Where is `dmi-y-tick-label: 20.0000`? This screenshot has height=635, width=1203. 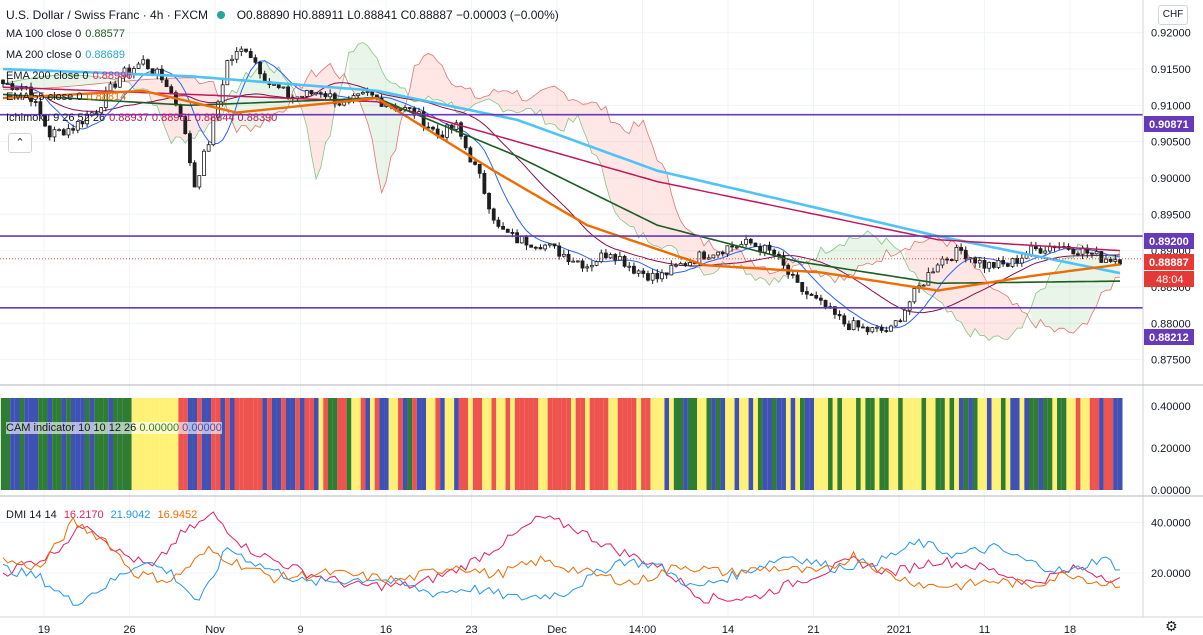 dmi-y-tick-label: 20.0000 is located at coordinates (1171, 574).